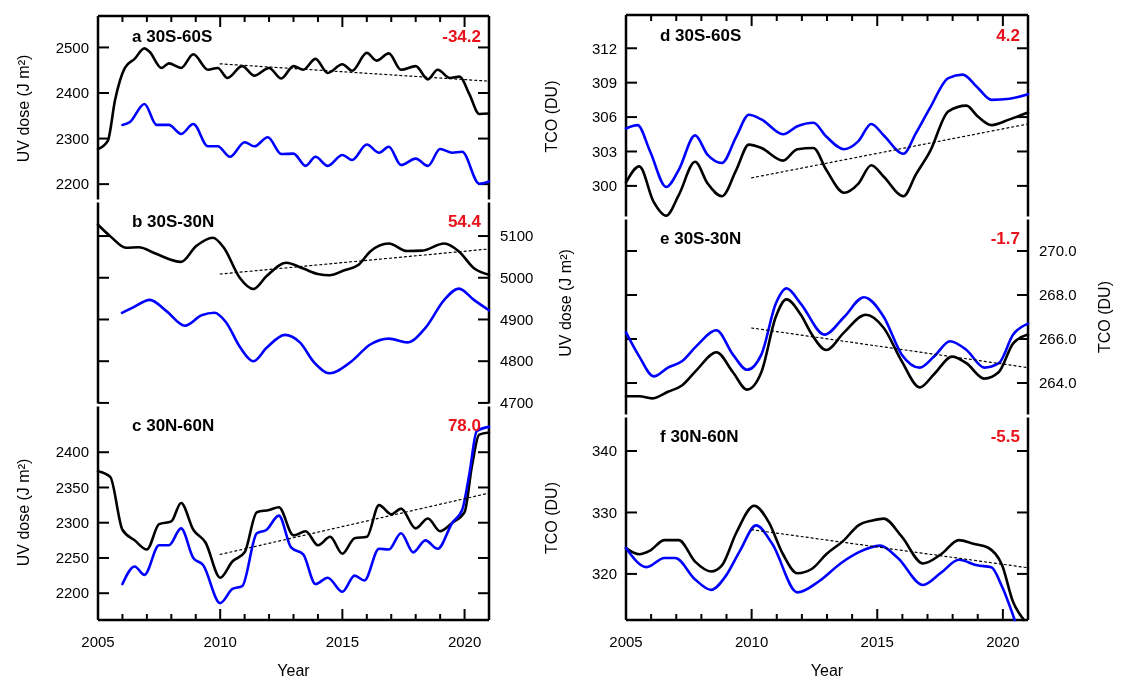 This screenshot has height=688, width=1124. Describe the element at coordinates (1008, 35) in the screenshot. I see `annotation: 4.2` at that location.